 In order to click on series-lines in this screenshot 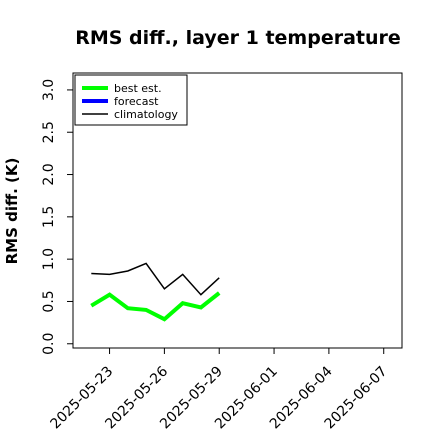, I will do `click(155, 291)`.